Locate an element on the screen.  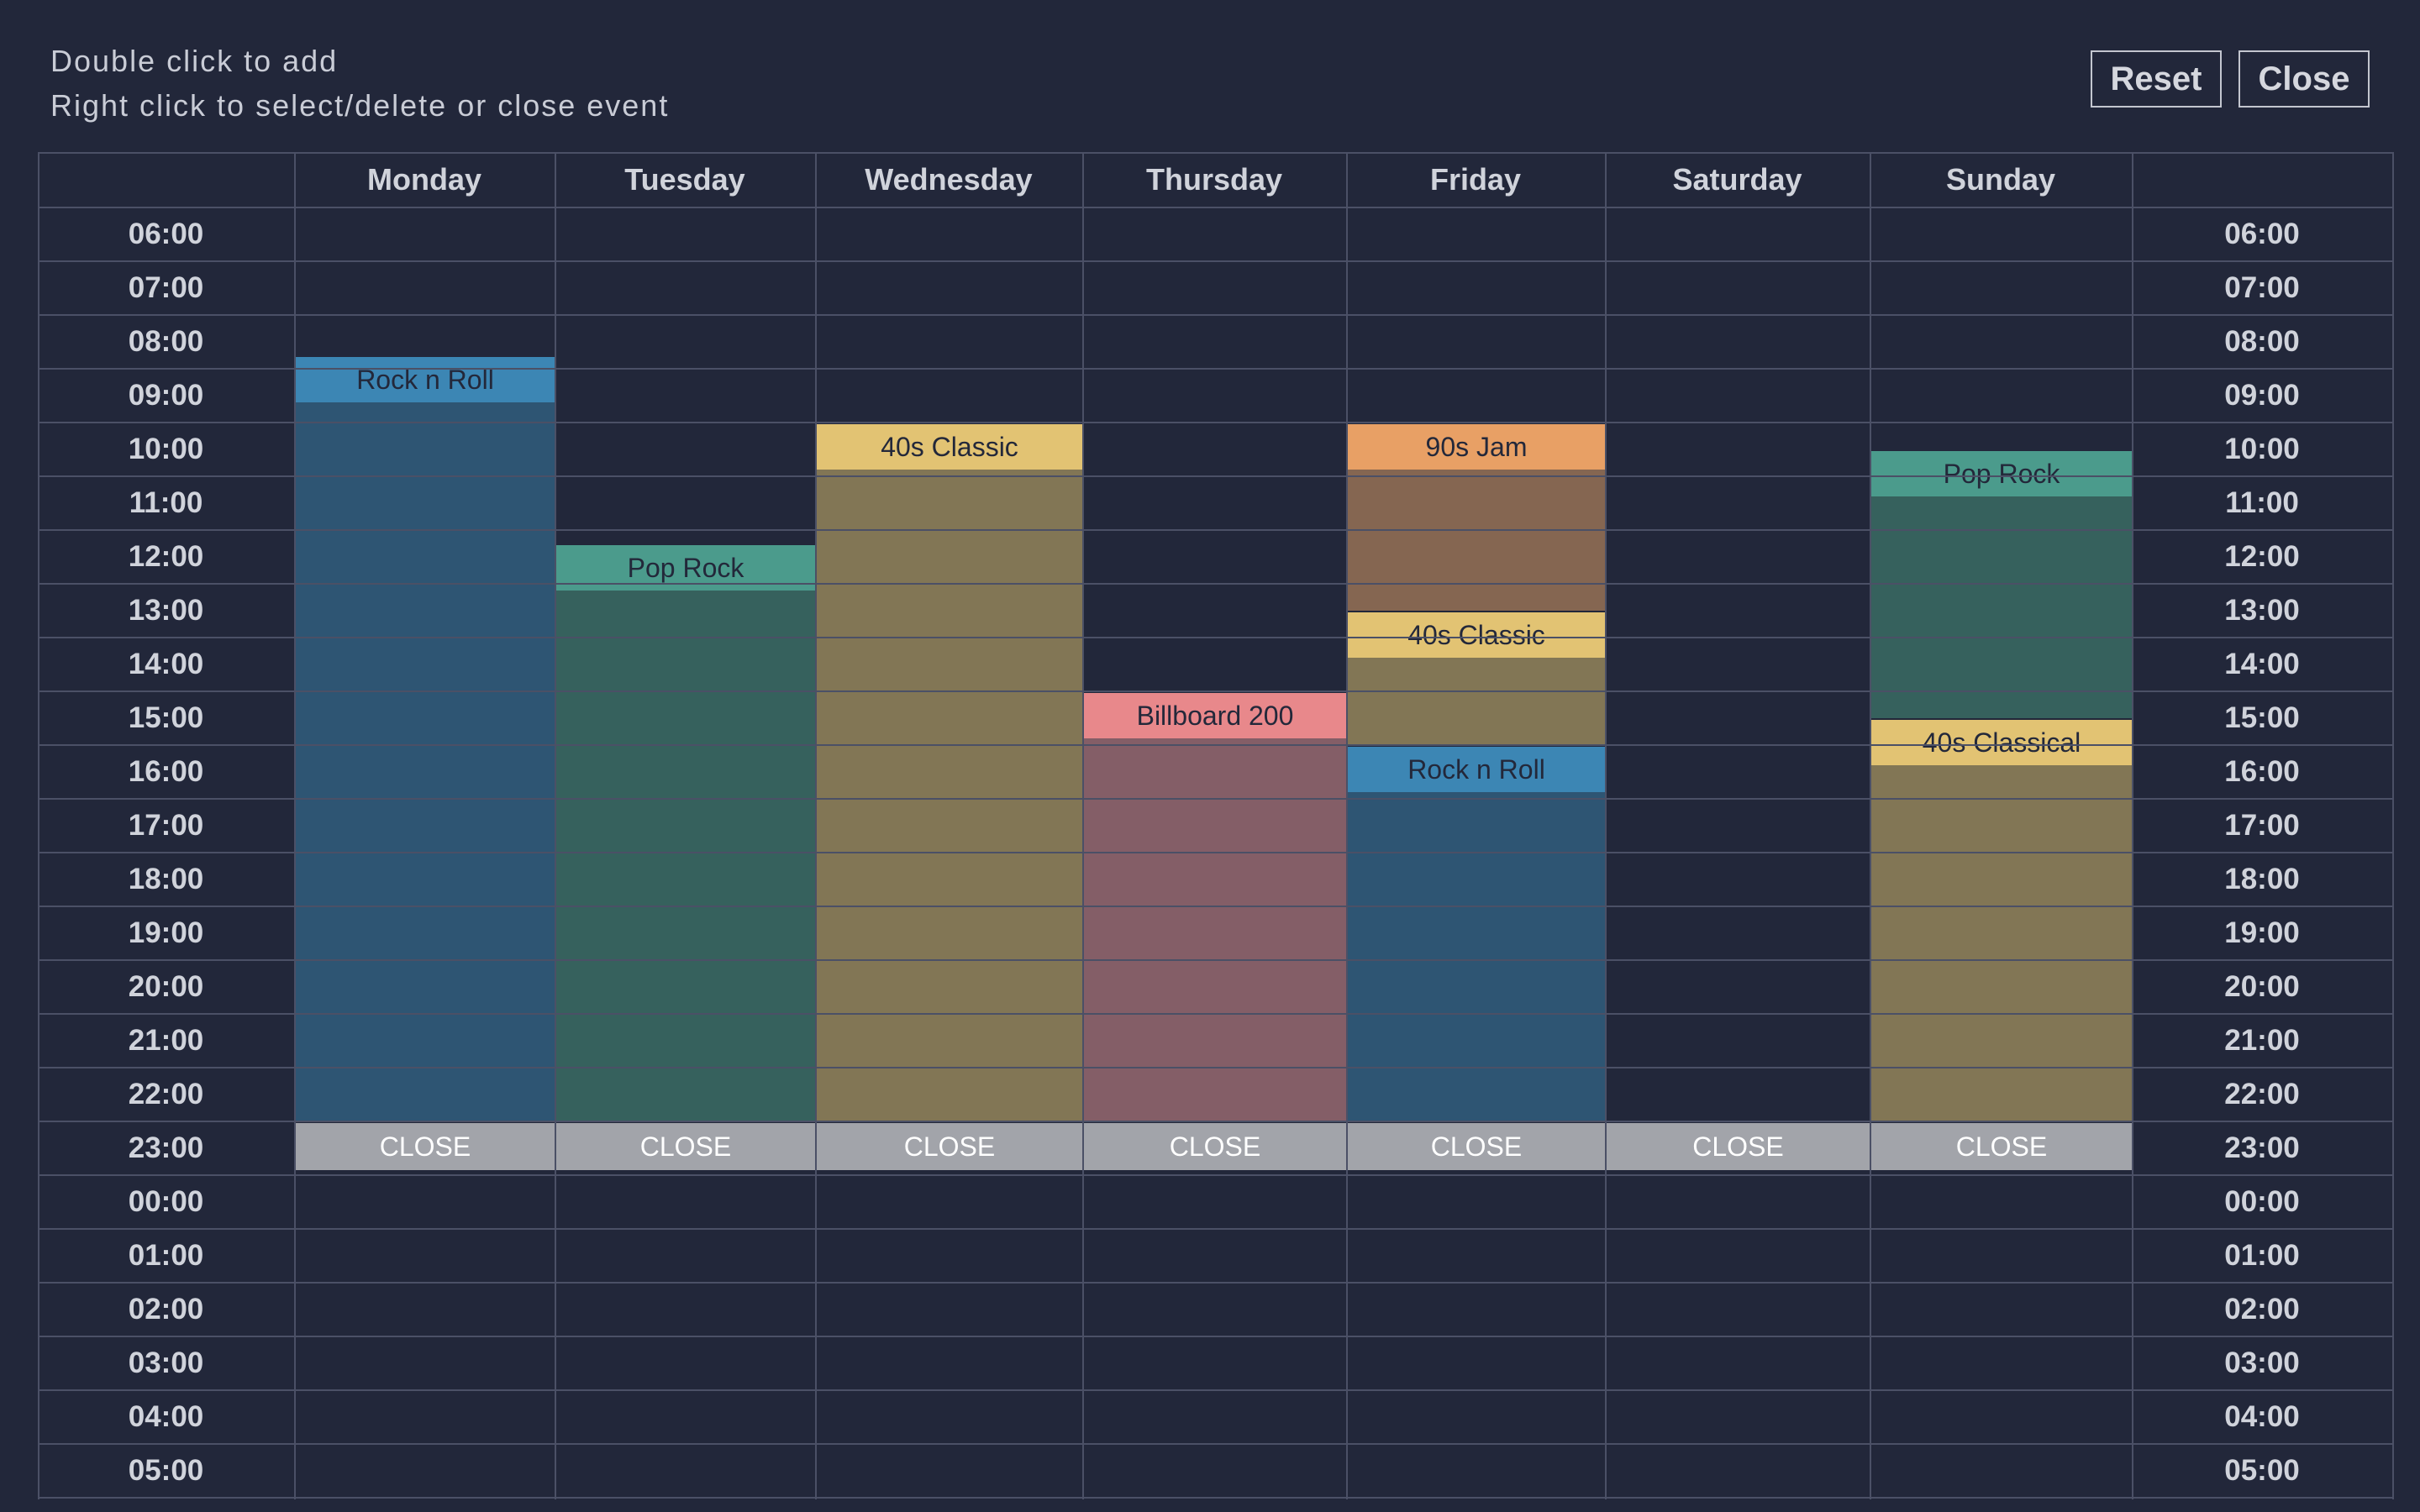
time-label-right: 13:00 is located at coordinates (2262, 610).